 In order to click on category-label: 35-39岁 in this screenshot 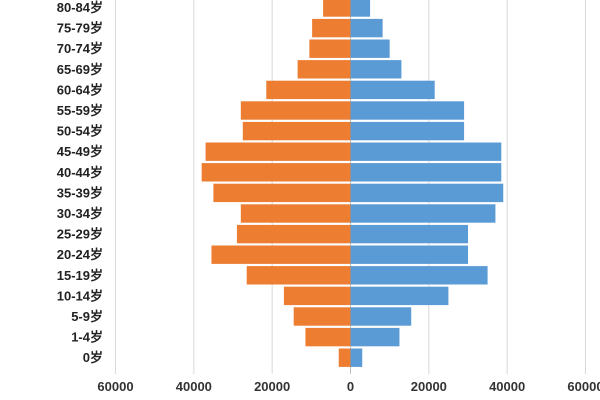, I will do `click(80, 192)`.